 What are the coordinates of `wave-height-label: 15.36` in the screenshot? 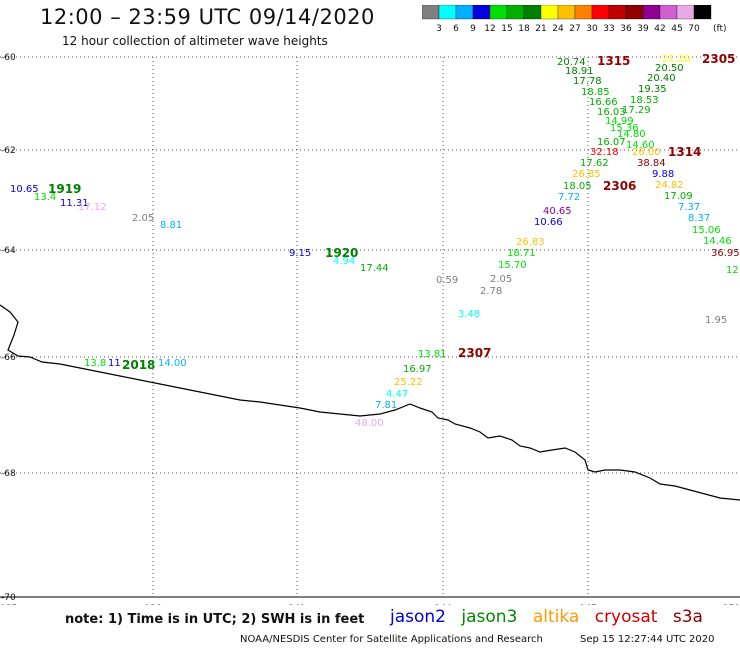 It's located at (624, 128).